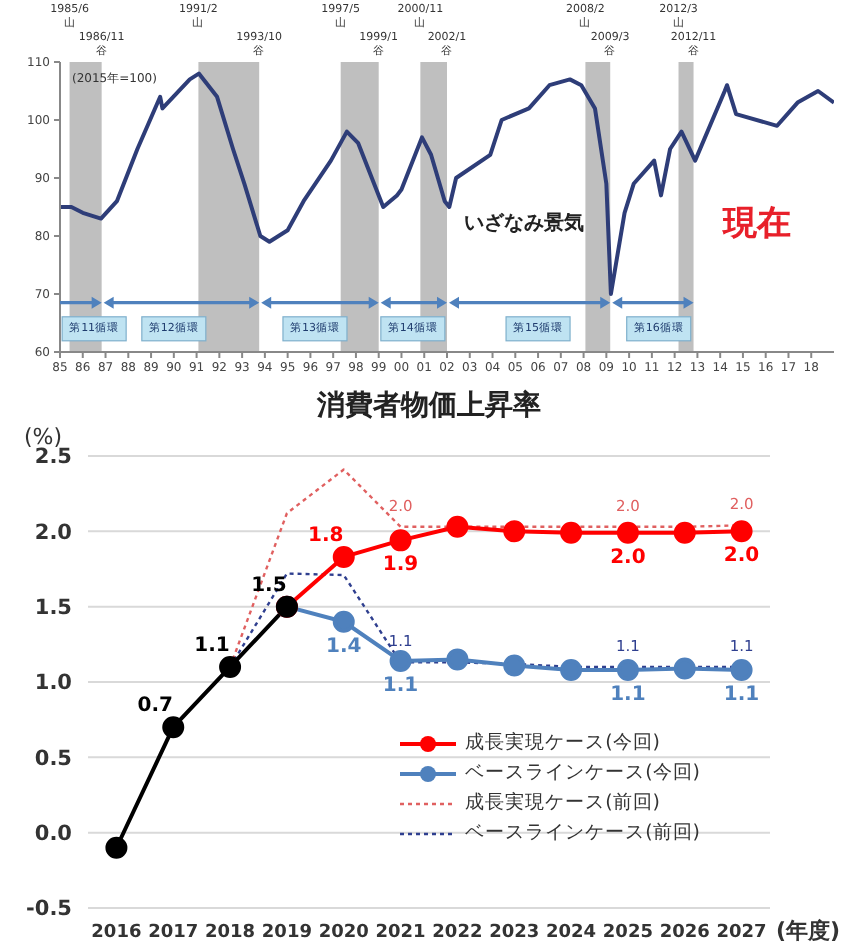 This screenshot has width=850, height=948. I want to click on annotation: 現在, so click(755, 224).